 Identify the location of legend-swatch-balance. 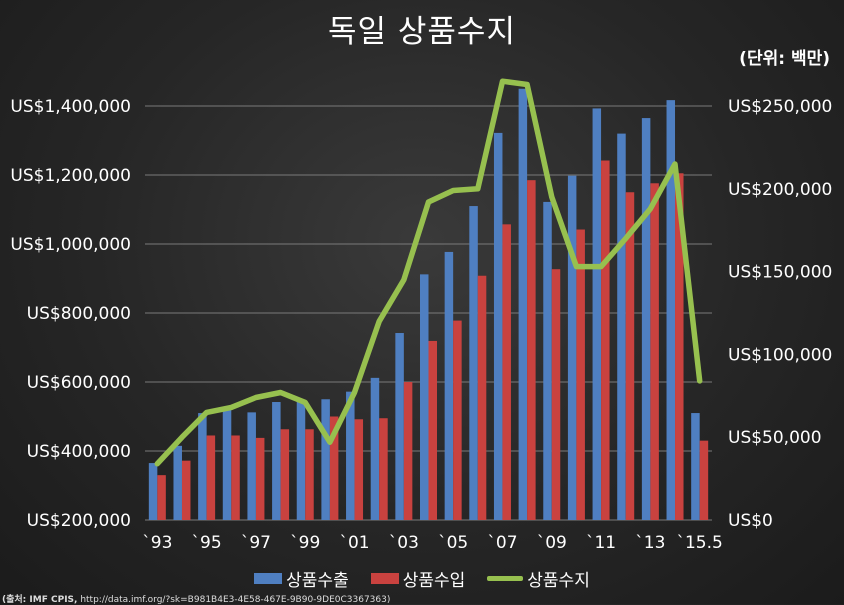
(505, 578).